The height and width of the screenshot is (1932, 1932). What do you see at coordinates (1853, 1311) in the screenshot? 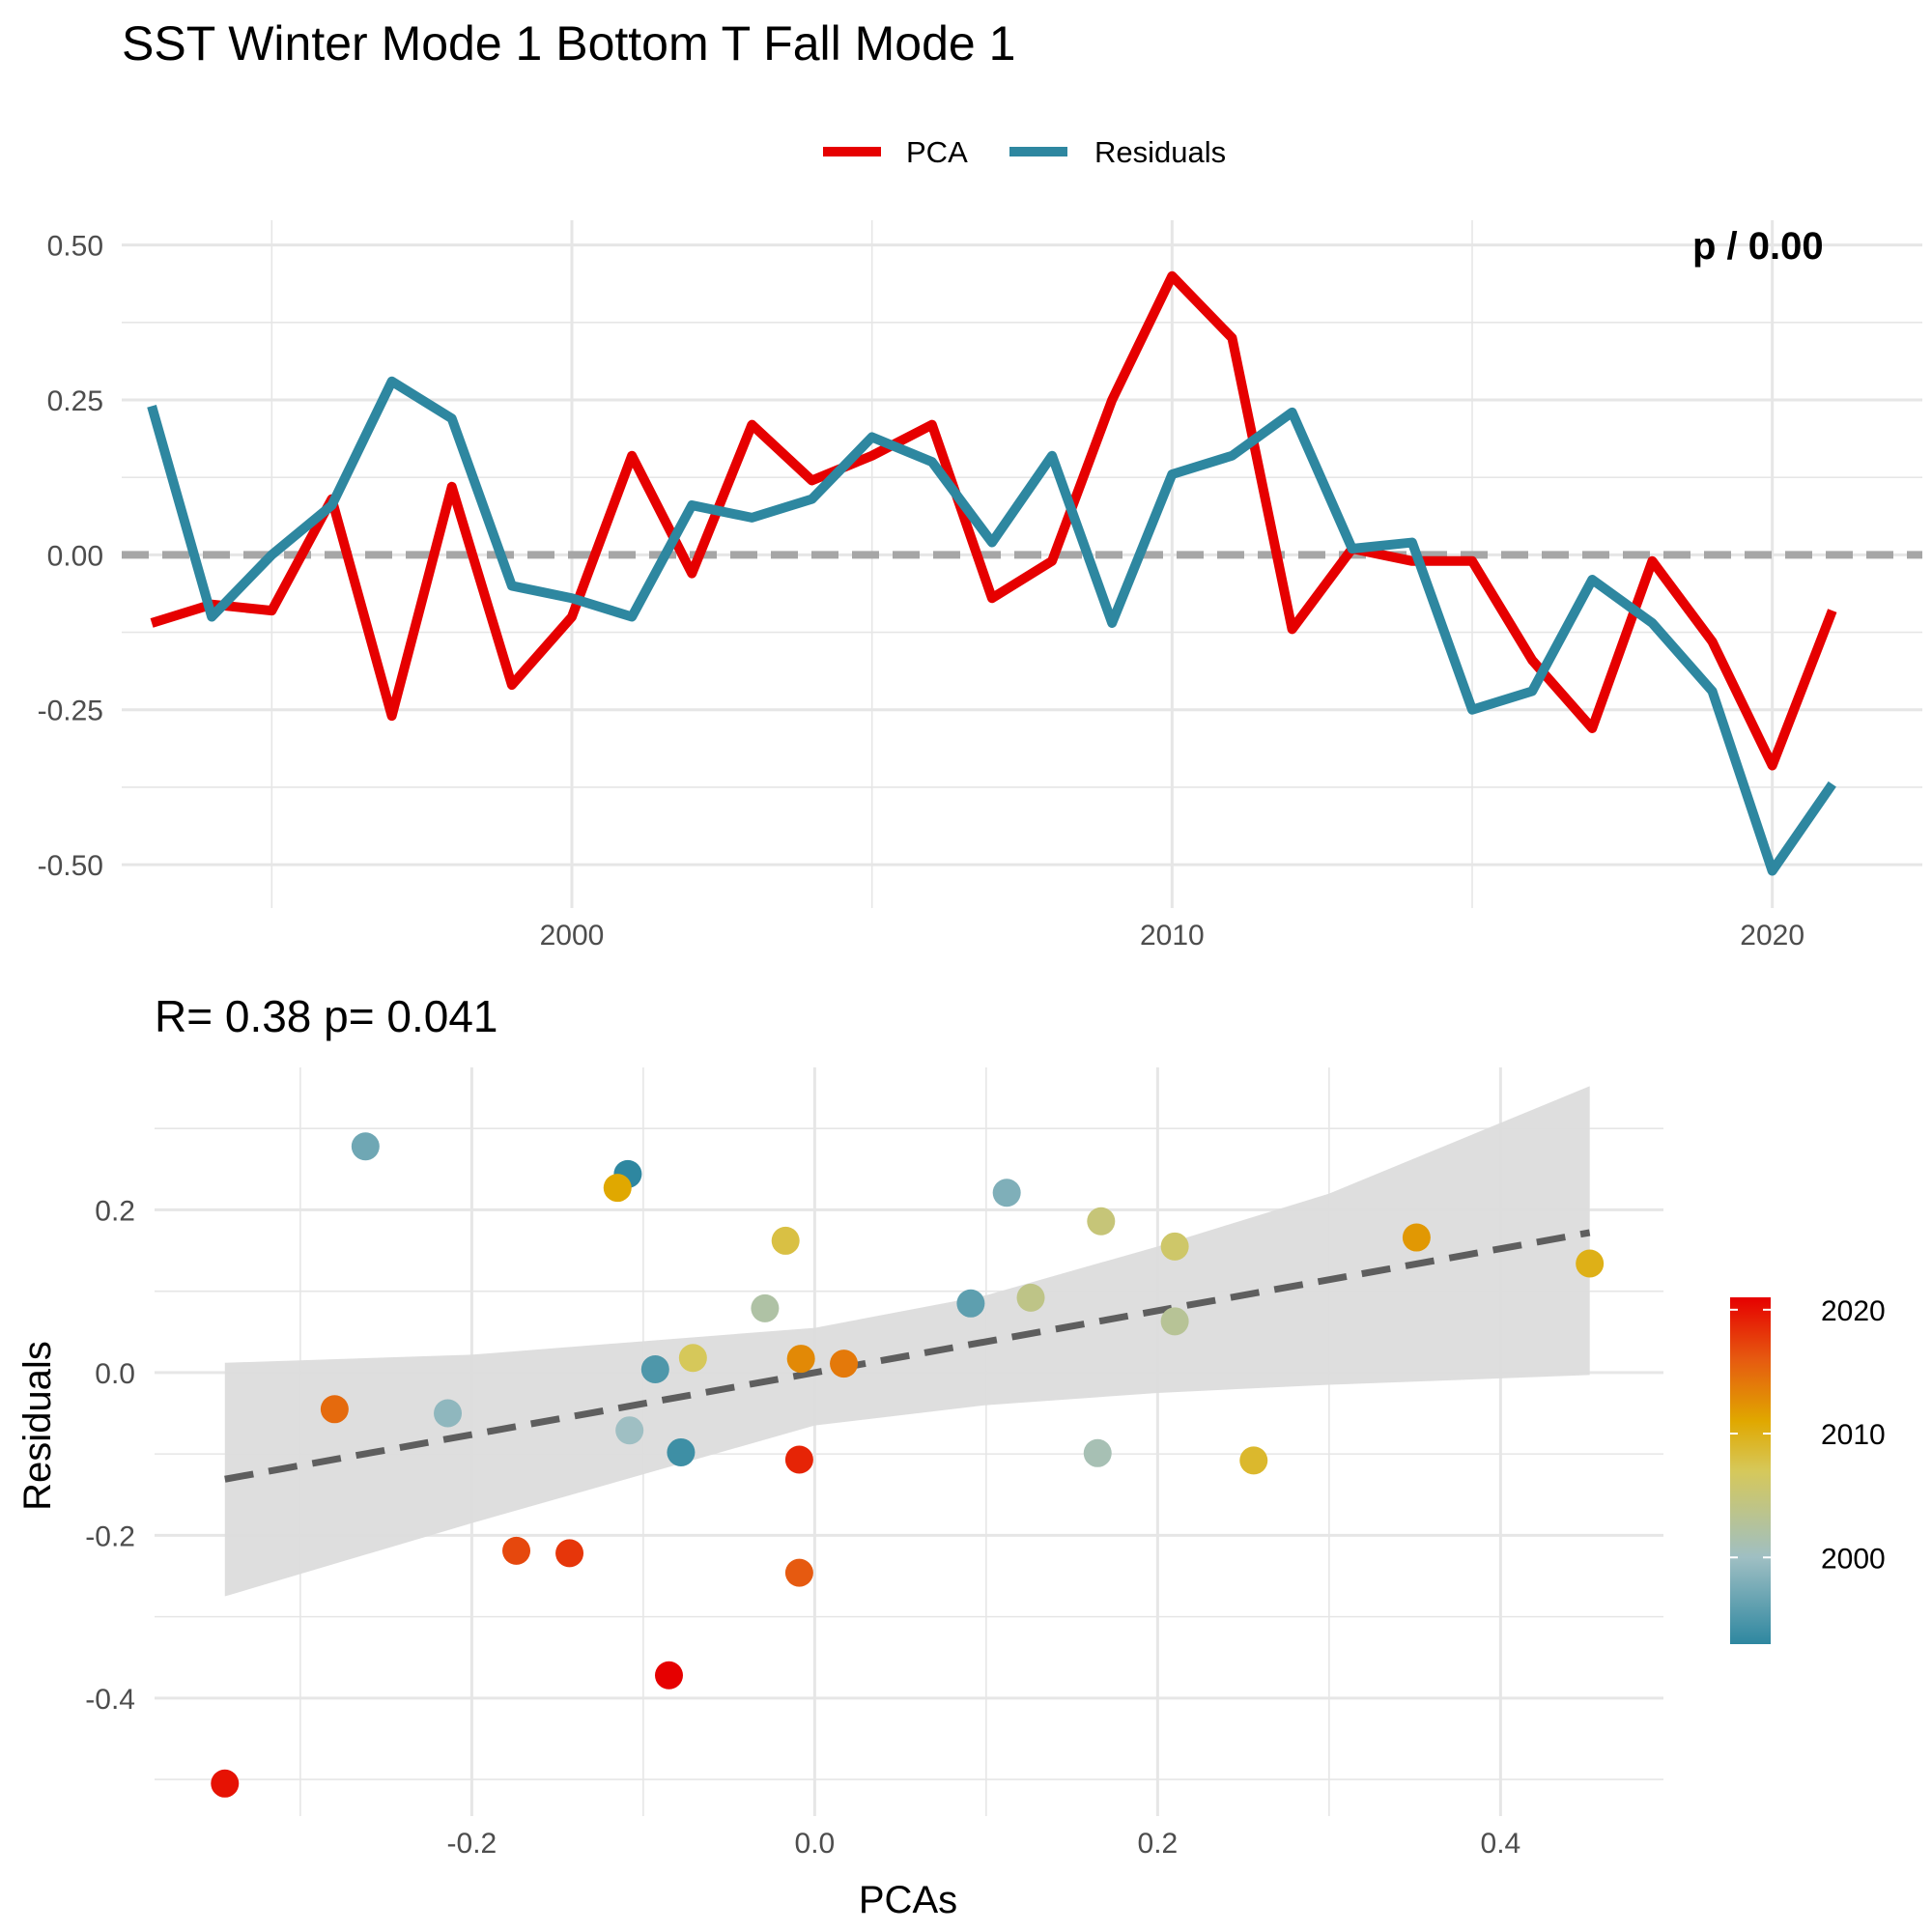
I see `colorbar-tick-label: 2020` at bounding box center [1853, 1311].